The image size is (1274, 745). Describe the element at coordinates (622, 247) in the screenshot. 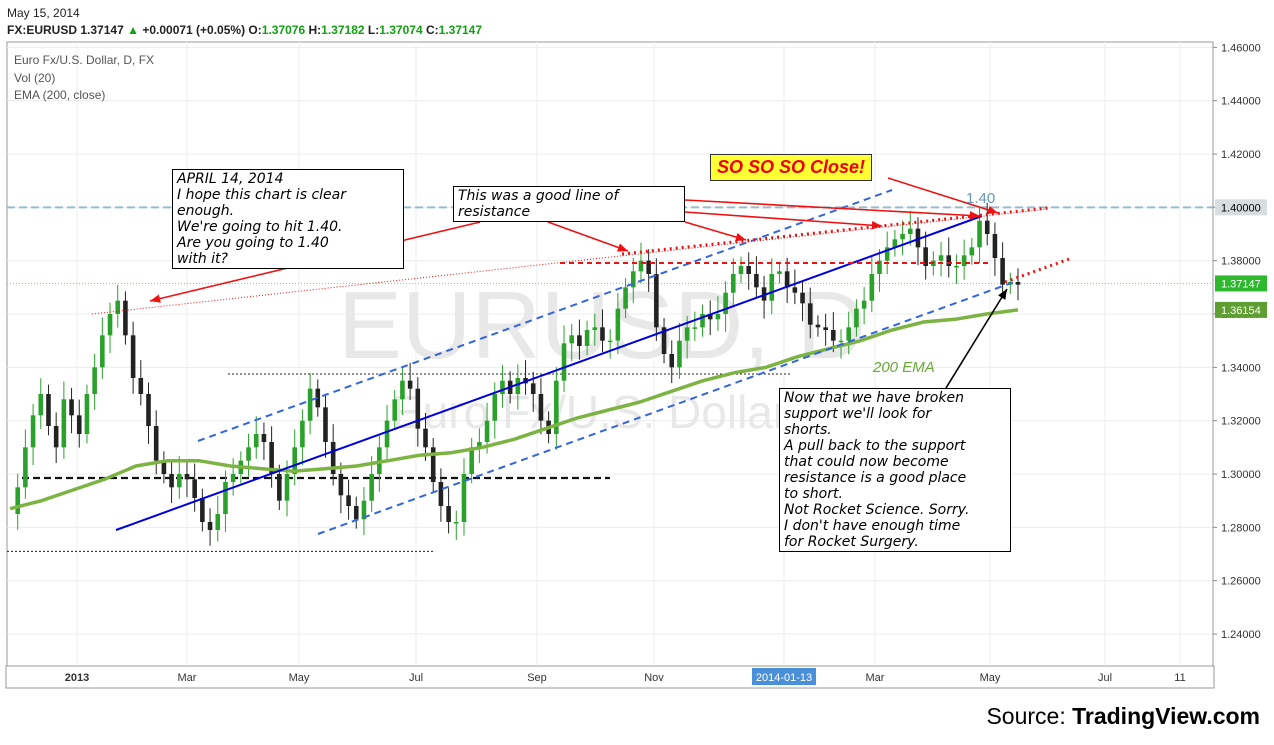

I see `resistance-arrow-1-head` at that location.